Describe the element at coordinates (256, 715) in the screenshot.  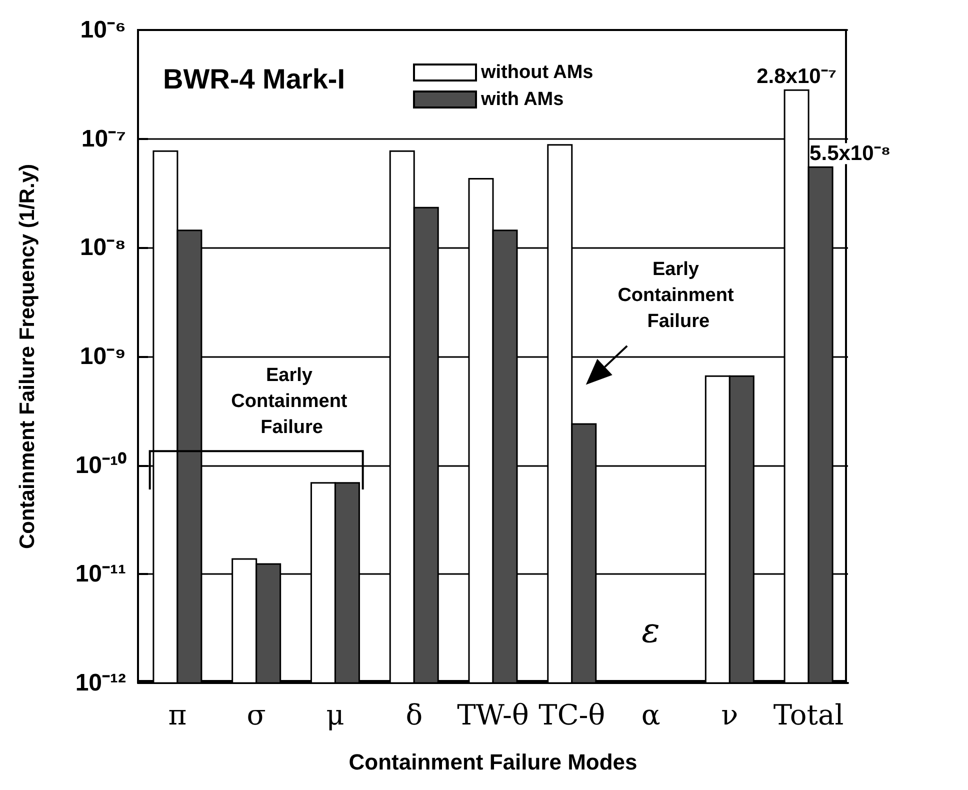
I see `x-tick-label: σ` at that location.